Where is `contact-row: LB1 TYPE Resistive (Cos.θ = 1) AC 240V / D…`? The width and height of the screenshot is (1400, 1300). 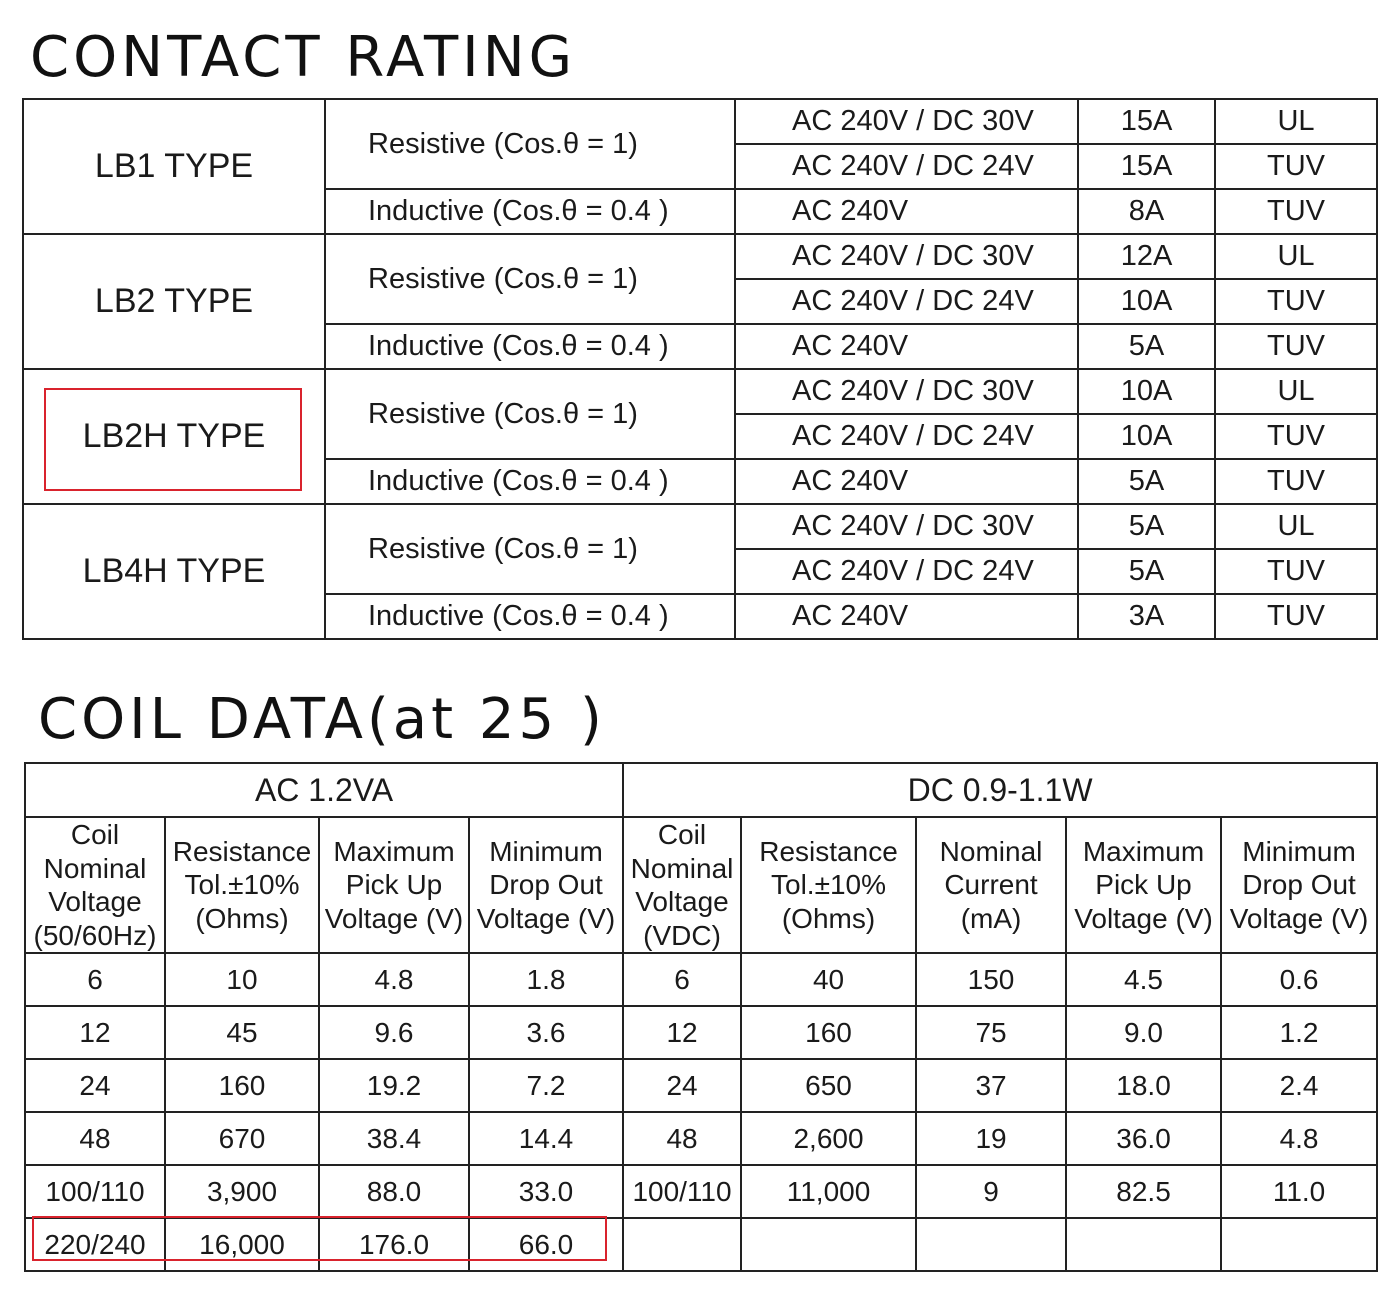 contact-row: LB1 TYPE Resistive (Cos.θ = 1) AC 240V / D… is located at coordinates (700, 166).